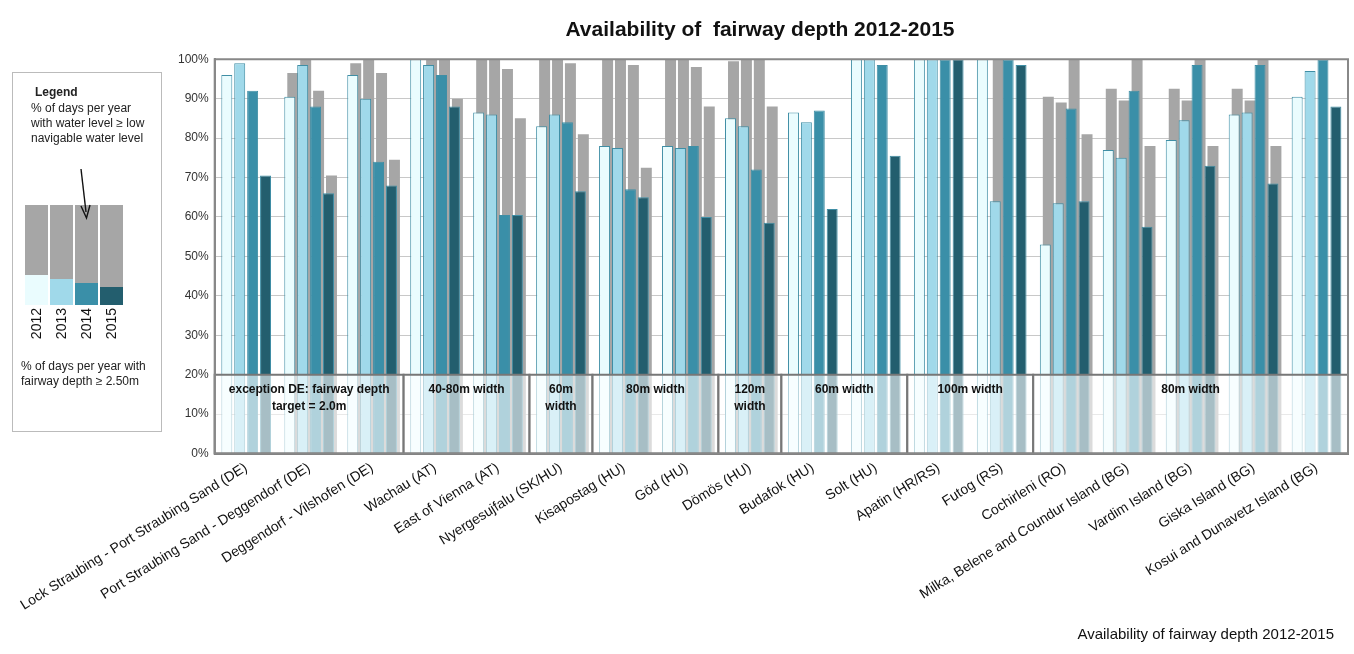  Describe the element at coordinates (197, 373) in the screenshot. I see `y-tick-label: 20%` at that location.